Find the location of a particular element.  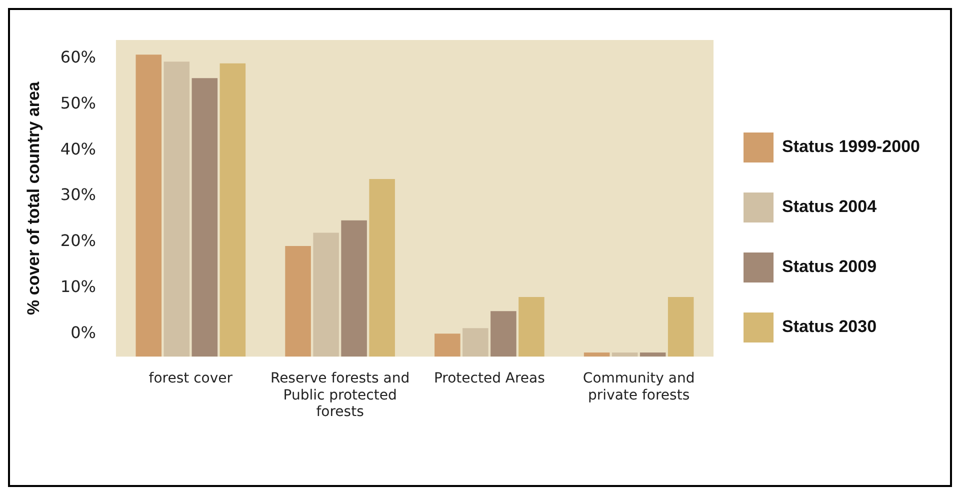

x-tick-label: forest cover is located at coordinates (190, 378).